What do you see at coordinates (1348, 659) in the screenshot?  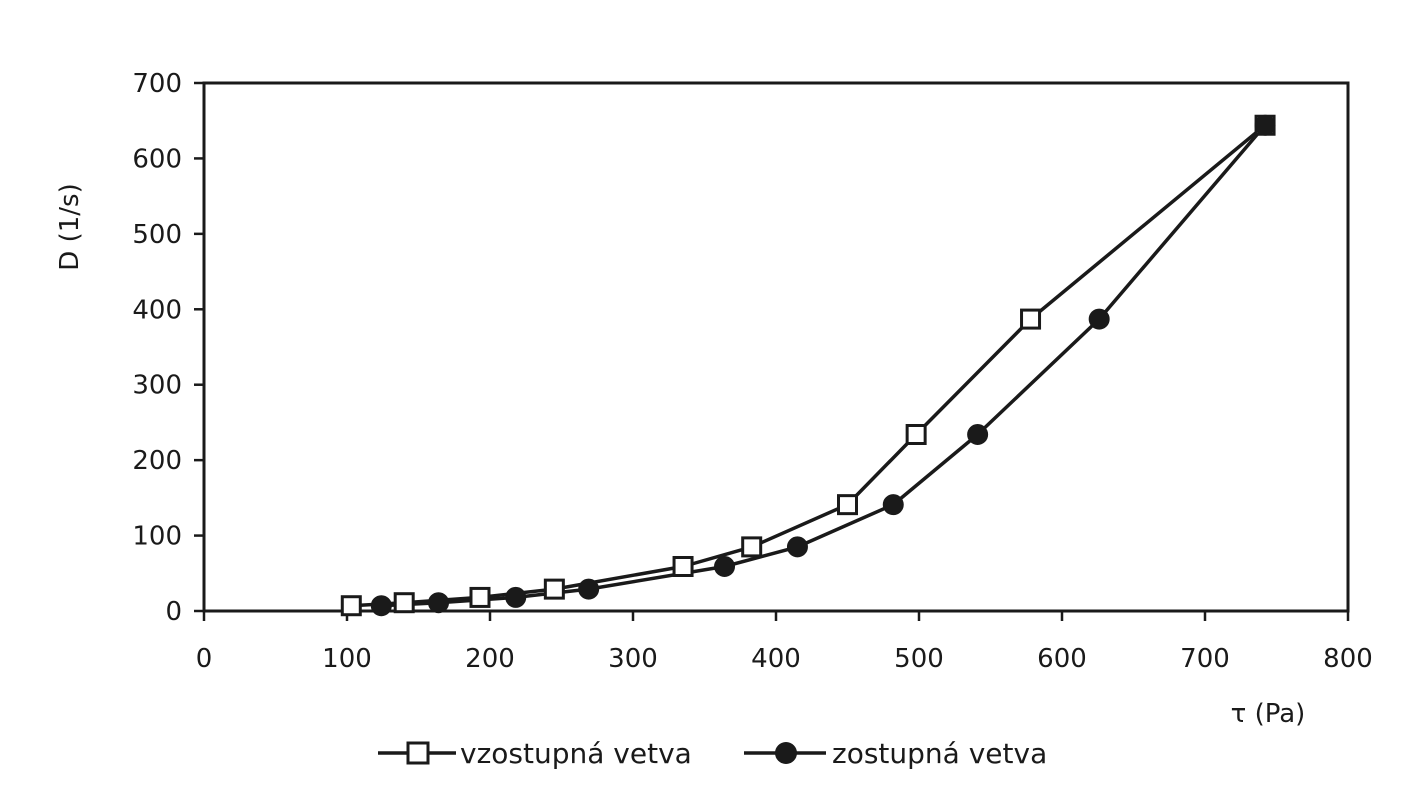 I see `x-tick-label: 800` at bounding box center [1348, 659].